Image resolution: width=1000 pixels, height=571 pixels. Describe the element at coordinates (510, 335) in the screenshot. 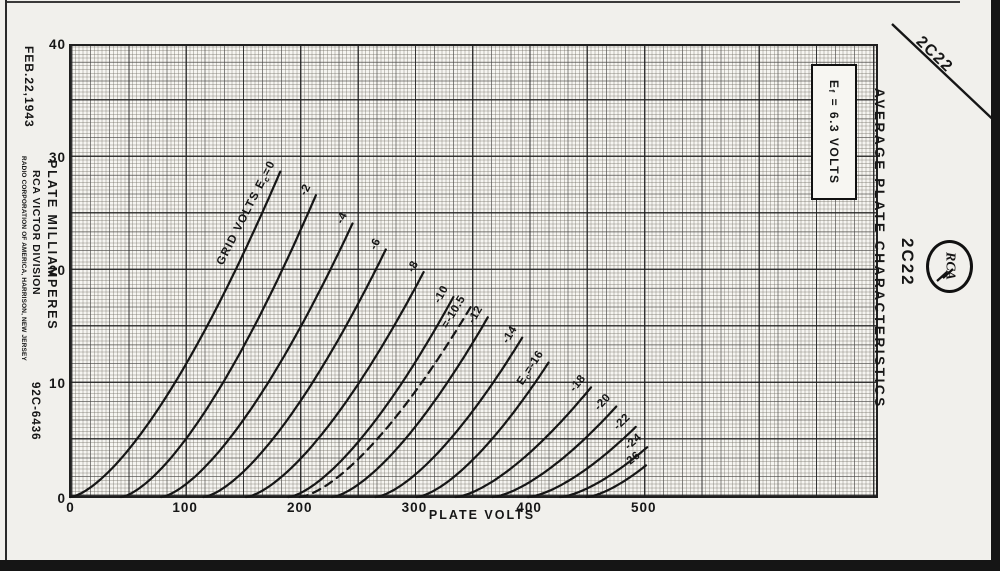

I see `curve-label-ec-14: -14` at that location.